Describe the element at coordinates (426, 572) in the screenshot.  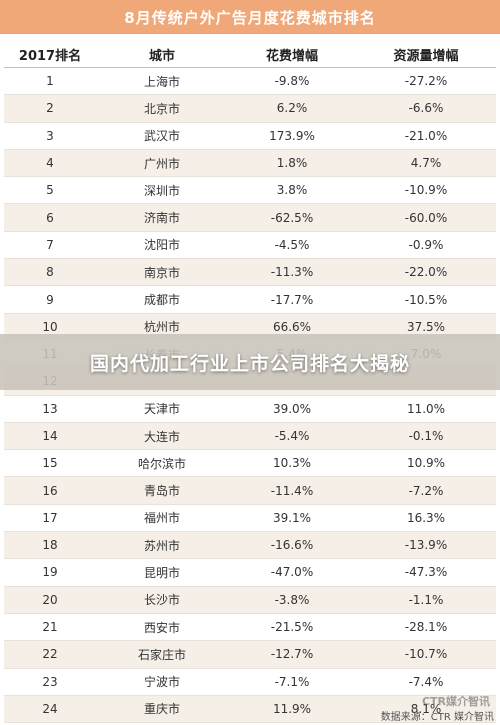
I see `cell-resource-growth: -47.3%` at that location.